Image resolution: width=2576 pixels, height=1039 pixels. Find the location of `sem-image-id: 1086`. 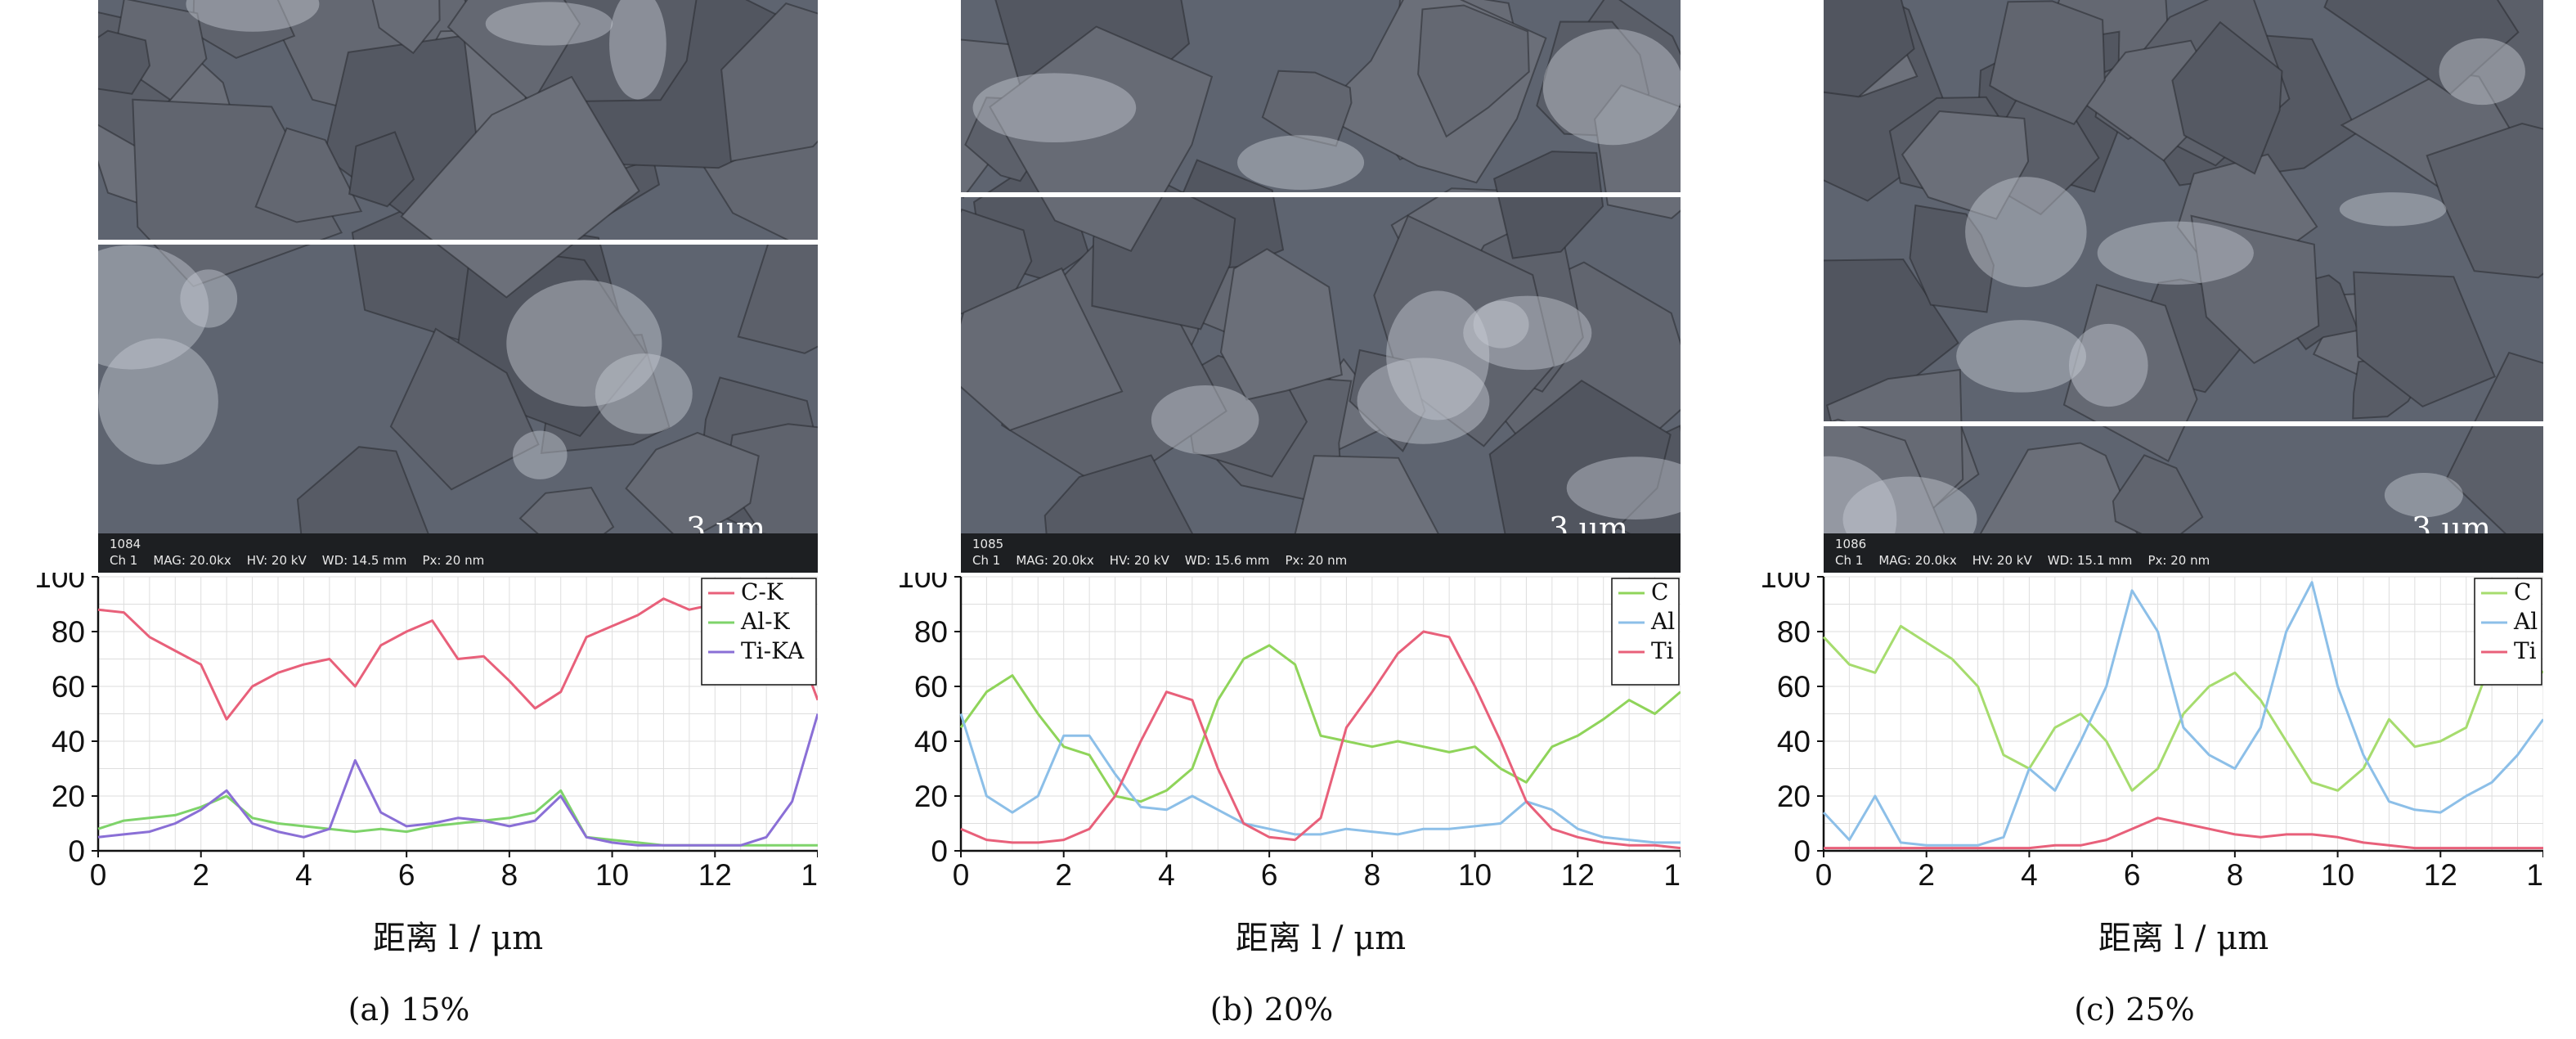

sem-image-id: 1086 is located at coordinates (1851, 544).